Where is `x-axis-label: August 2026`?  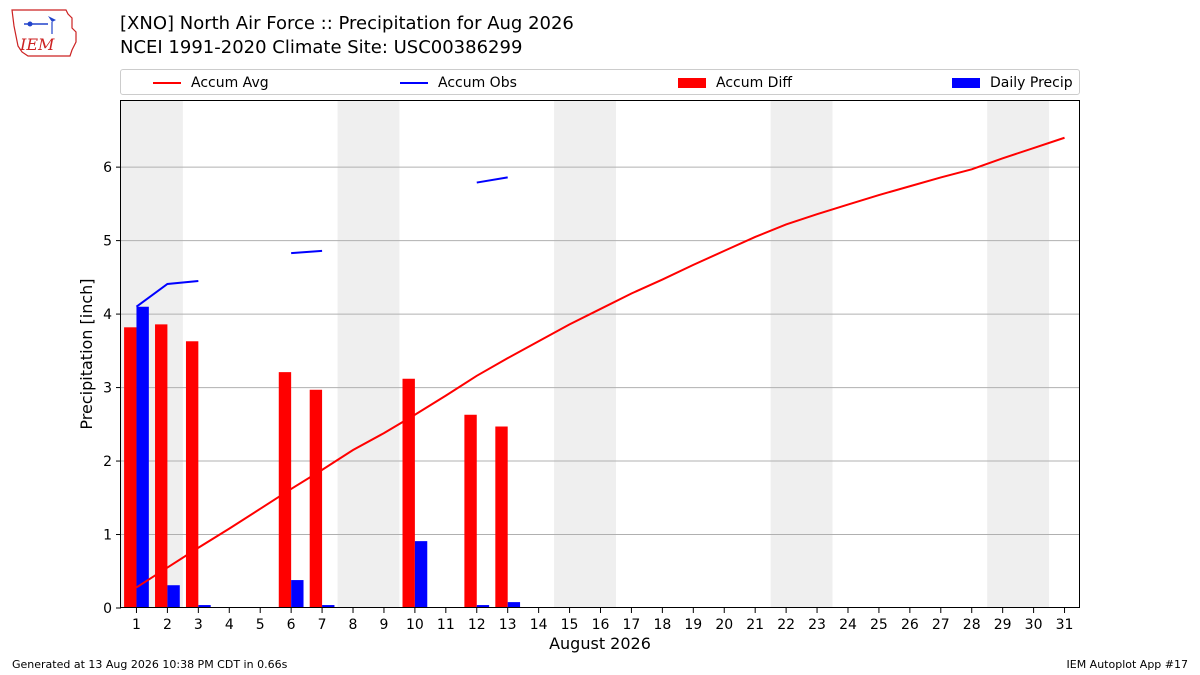
x-axis-label: August 2026 is located at coordinates (600, 643).